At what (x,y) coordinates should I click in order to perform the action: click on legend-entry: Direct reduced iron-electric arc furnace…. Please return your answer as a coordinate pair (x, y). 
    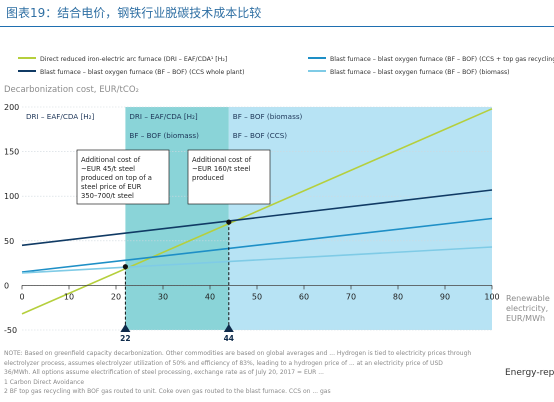
    Looking at the image, I should click on (133, 59).